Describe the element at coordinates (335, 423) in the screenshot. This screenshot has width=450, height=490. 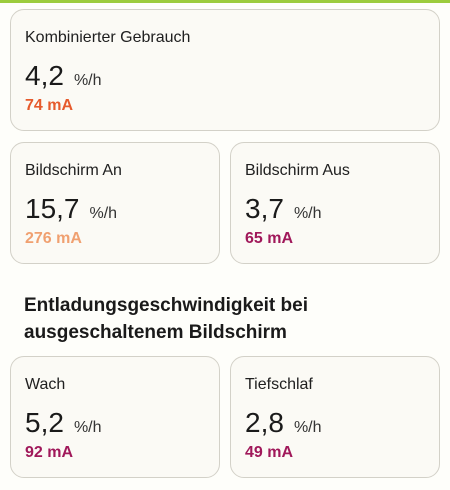
I see `deep-sleep-value-row: 2,8 %/h` at that location.